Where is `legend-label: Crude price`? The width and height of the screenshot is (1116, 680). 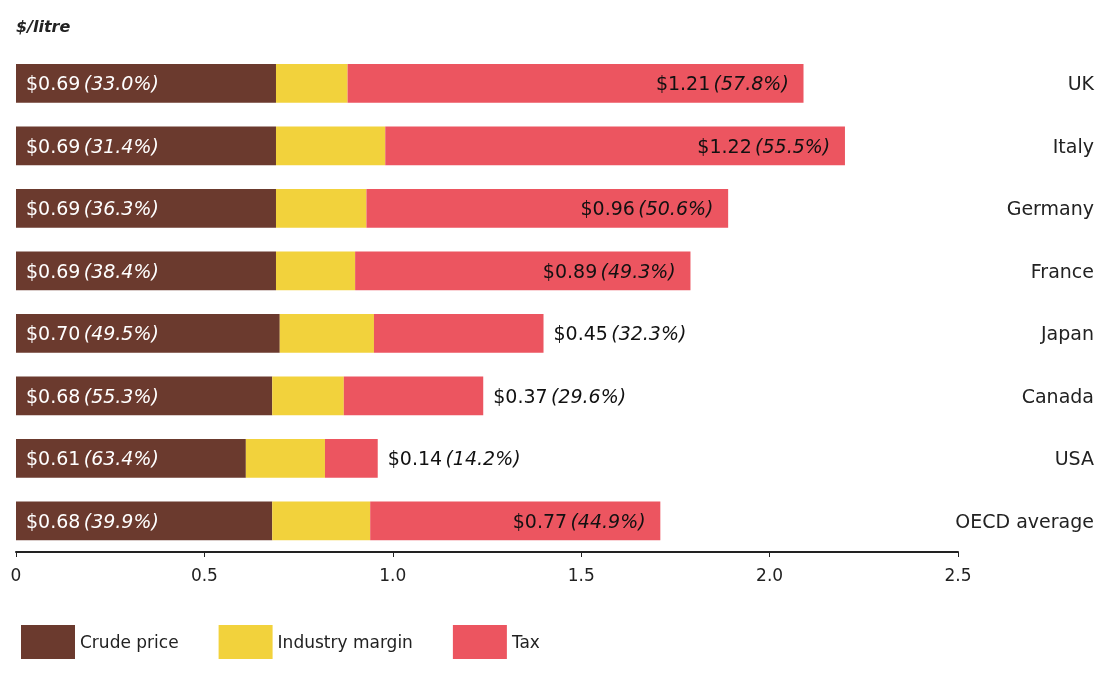
legend-label: Crude price is located at coordinates (129, 642).